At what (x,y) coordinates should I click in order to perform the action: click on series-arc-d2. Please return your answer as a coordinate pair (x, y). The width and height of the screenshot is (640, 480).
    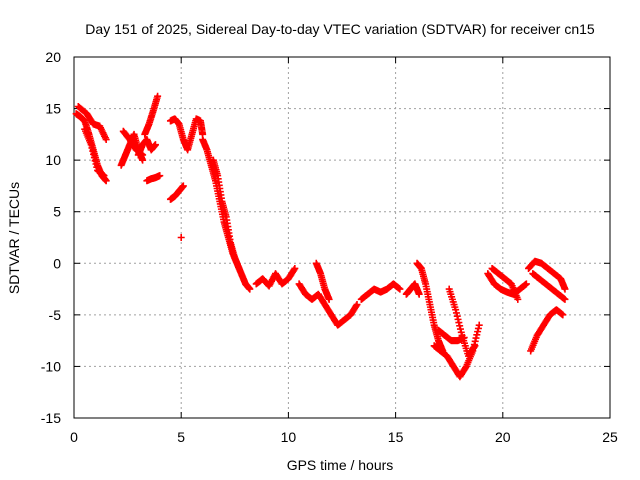
    Looking at the image, I should click on (176, 192).